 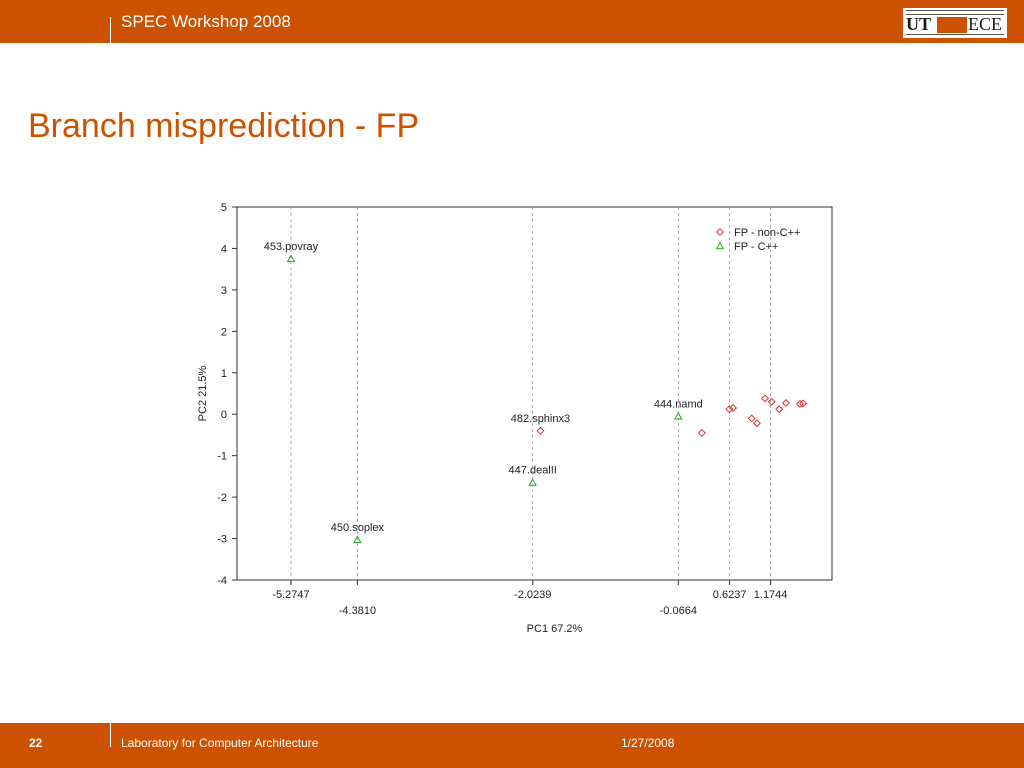 What do you see at coordinates (767, 233) in the screenshot?
I see `legend-label: FP - non-C++` at bounding box center [767, 233].